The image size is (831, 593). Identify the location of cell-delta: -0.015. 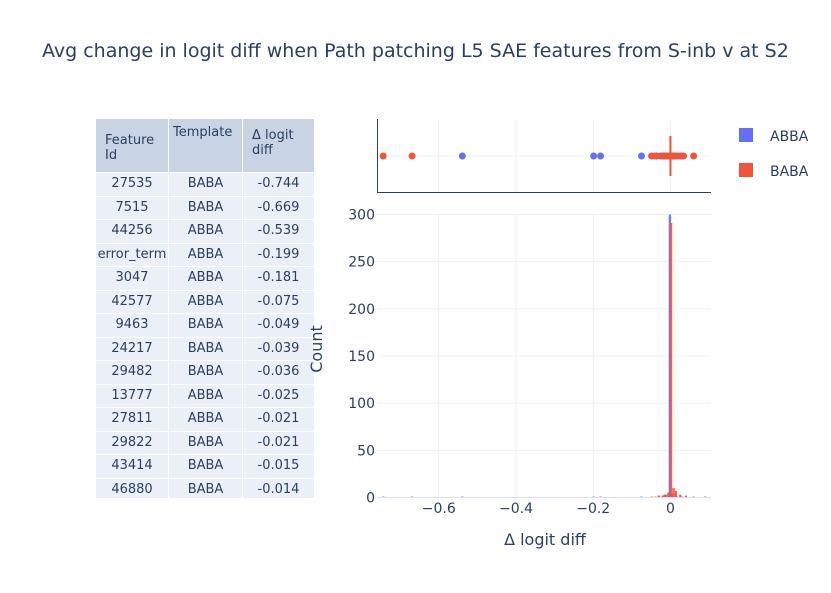
(279, 466).